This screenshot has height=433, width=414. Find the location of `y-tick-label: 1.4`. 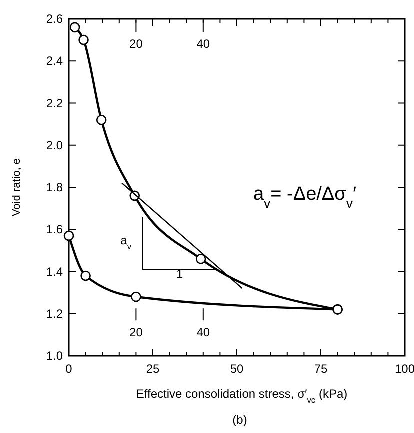

y-tick-label: 1.4 is located at coordinates (55, 271).